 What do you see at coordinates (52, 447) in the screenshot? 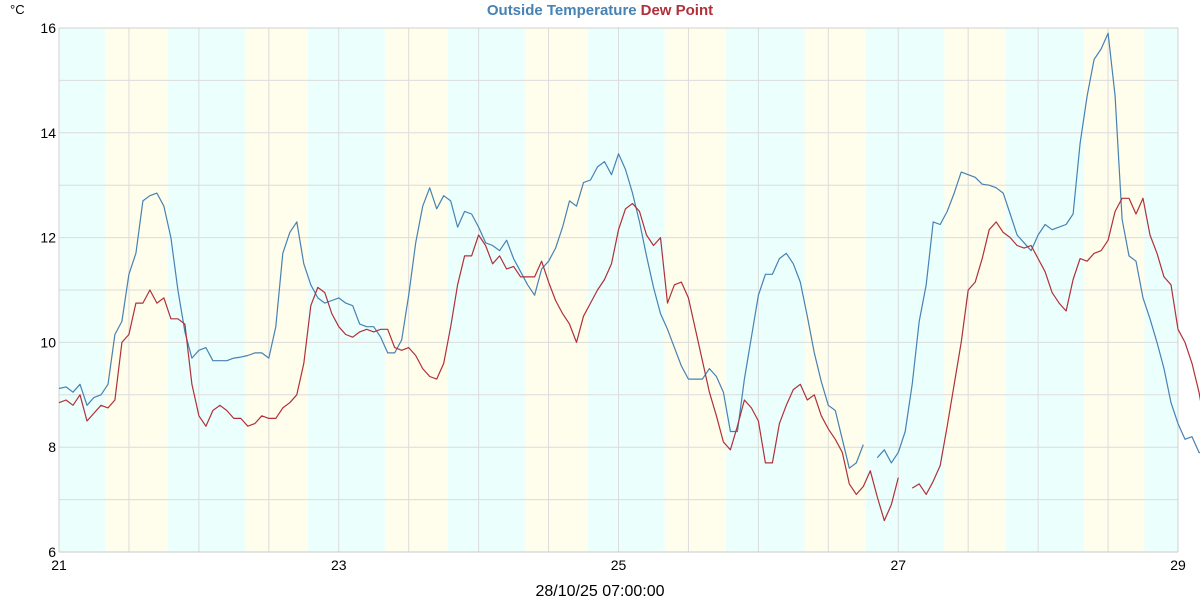
I see `y-tick-label: 8` at bounding box center [52, 447].